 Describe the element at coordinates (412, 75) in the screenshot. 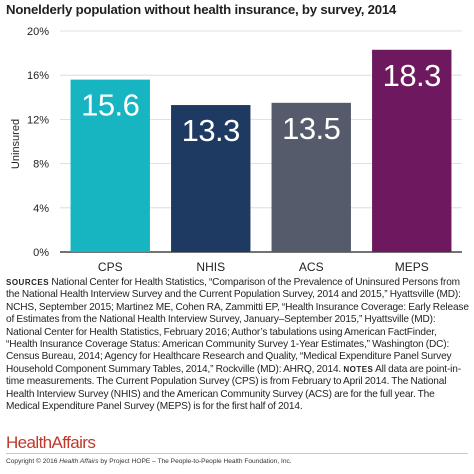

I see `data-label: 18.3` at that location.